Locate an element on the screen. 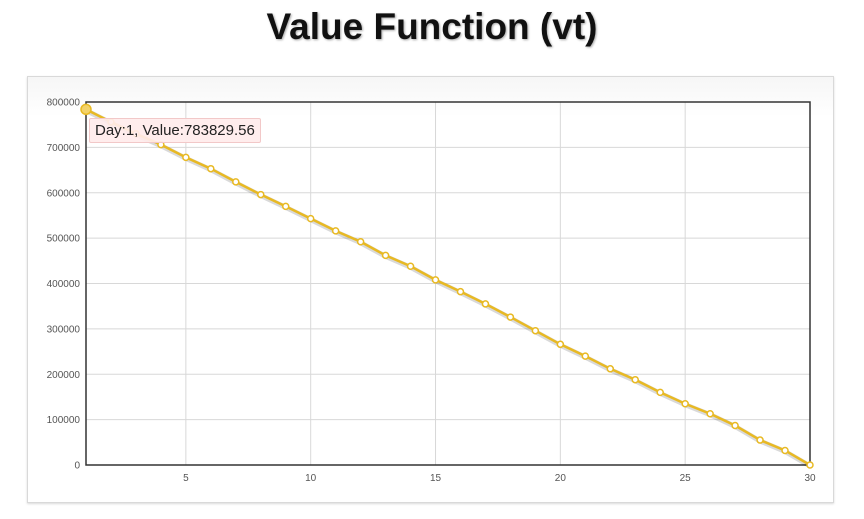 This screenshot has width=864, height=519. y-tick-label: 400000 is located at coordinates (64, 284).